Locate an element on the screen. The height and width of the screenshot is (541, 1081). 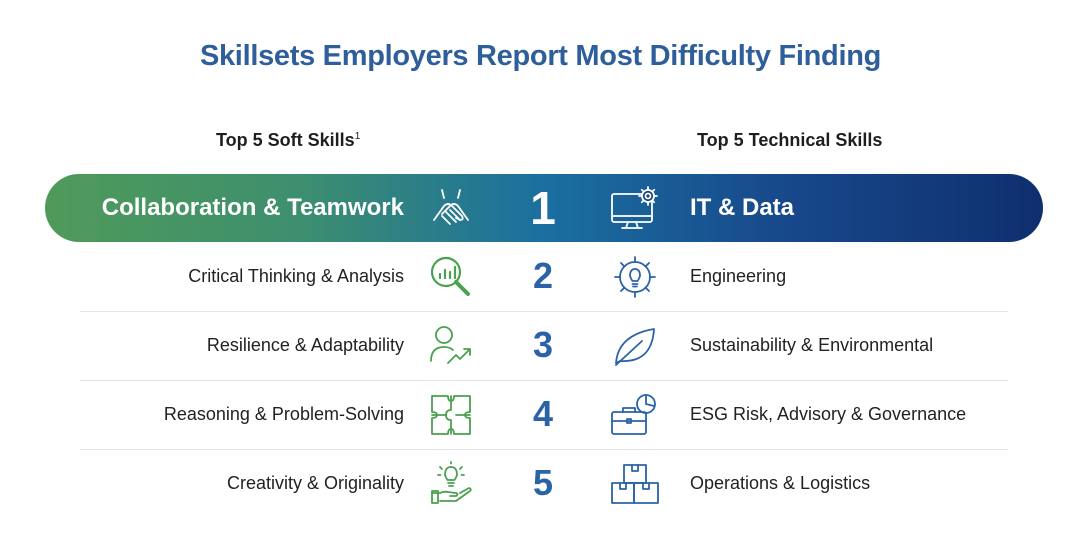
top-rank-banner is located at coordinates (544, 208).